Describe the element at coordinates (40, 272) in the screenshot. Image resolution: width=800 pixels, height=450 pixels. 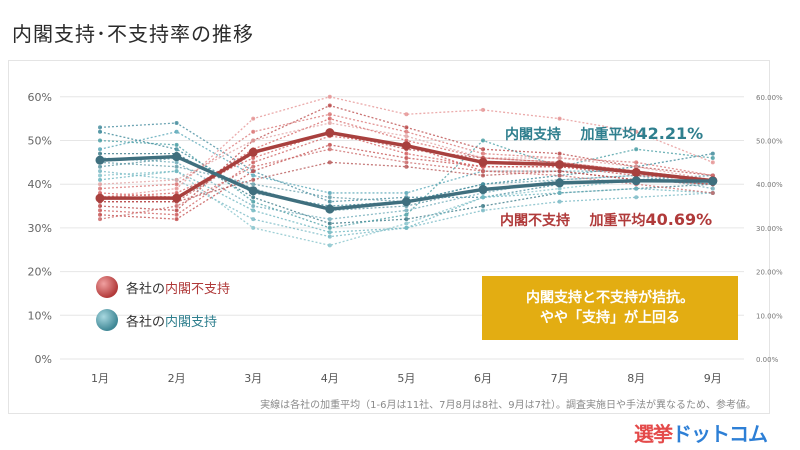
I see `y-tick-label: 20%` at that location.